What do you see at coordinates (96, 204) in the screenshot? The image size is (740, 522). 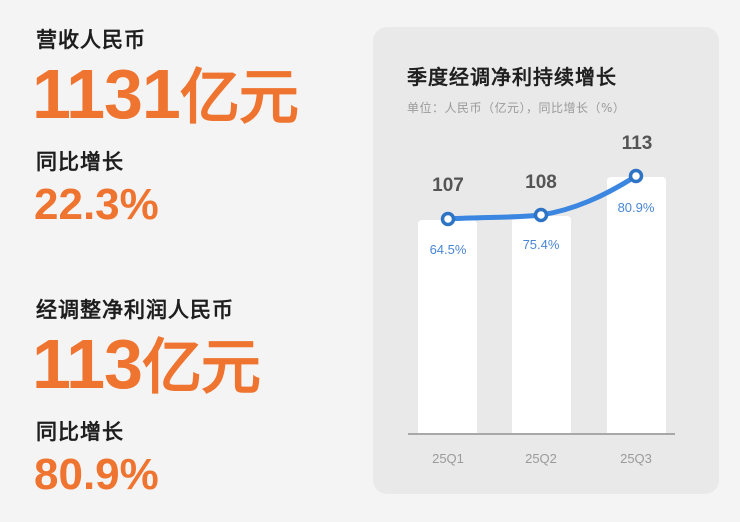 I see `revenue-yoy-value: 22.3%` at bounding box center [96, 204].